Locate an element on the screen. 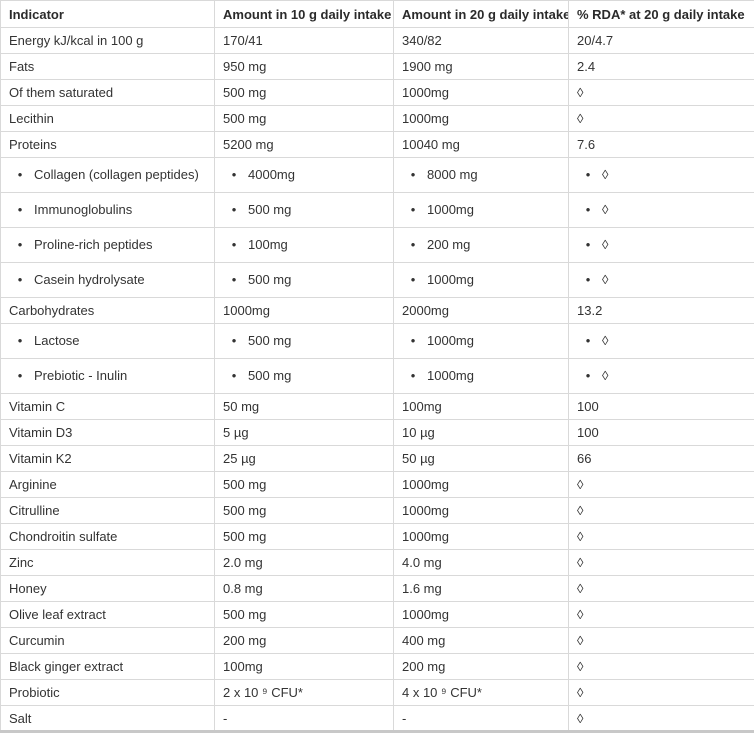  amount-20g-cell: - is located at coordinates (481, 718).